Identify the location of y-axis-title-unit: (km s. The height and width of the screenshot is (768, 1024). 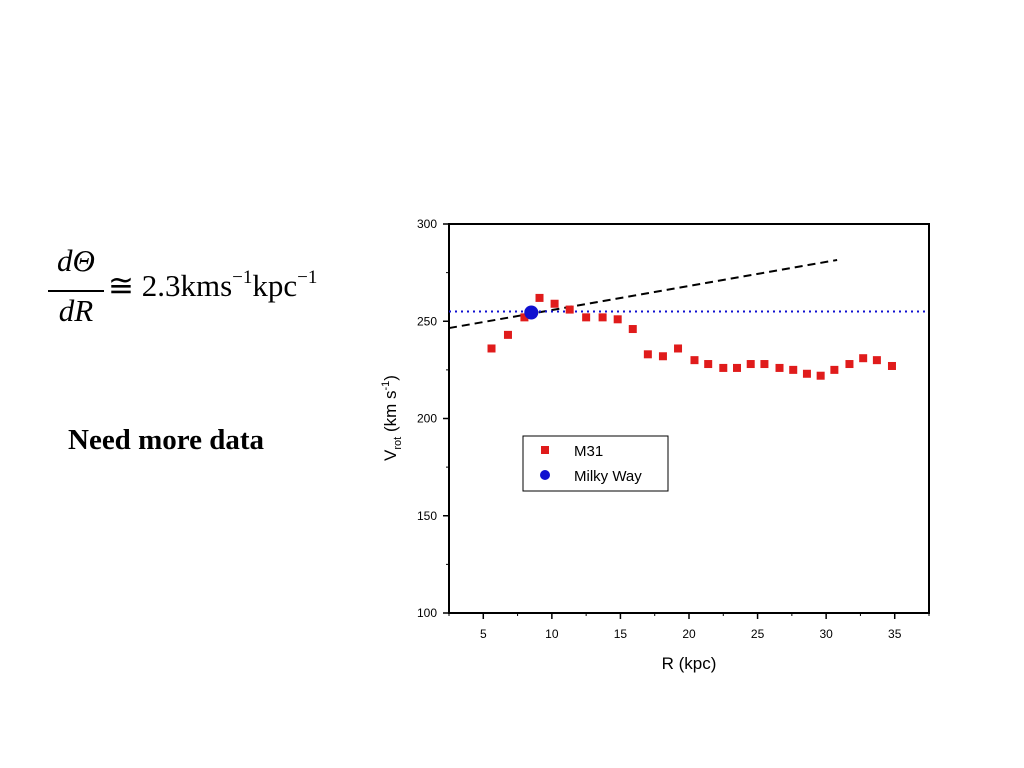
(390, 413).